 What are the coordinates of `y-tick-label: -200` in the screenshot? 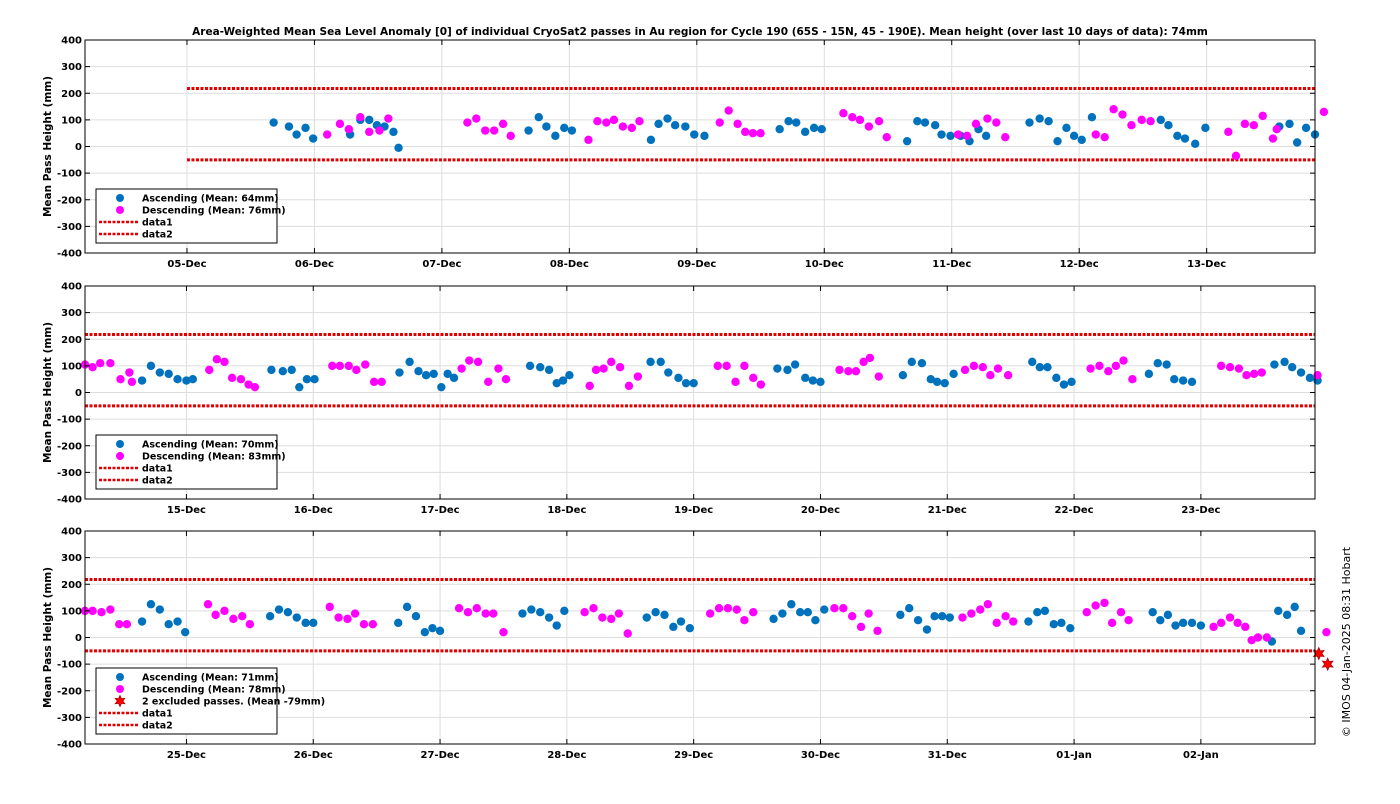 It's located at (69, 200).